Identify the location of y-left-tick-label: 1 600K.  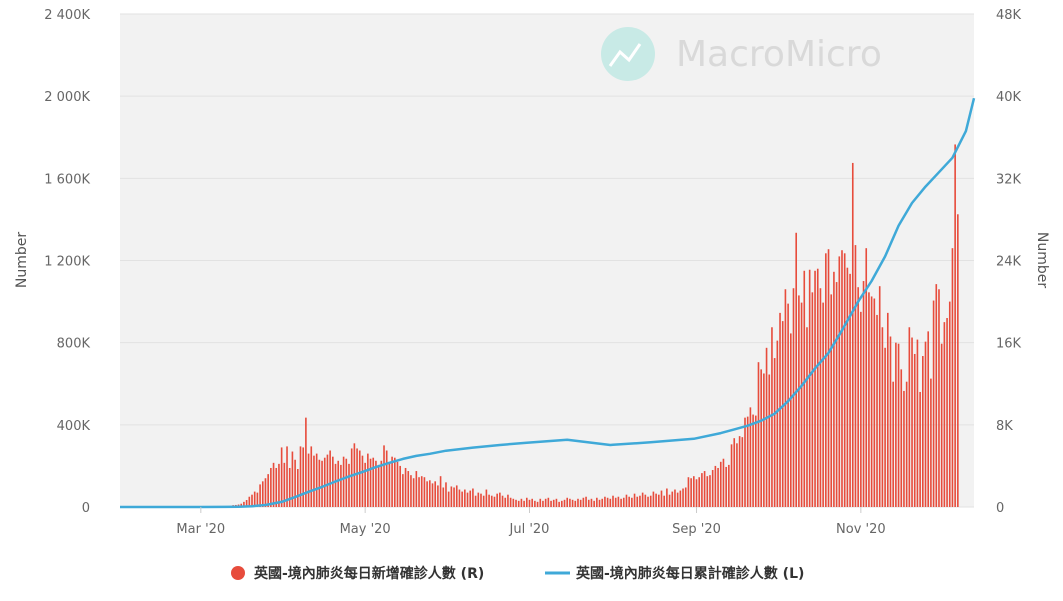
(67, 179).